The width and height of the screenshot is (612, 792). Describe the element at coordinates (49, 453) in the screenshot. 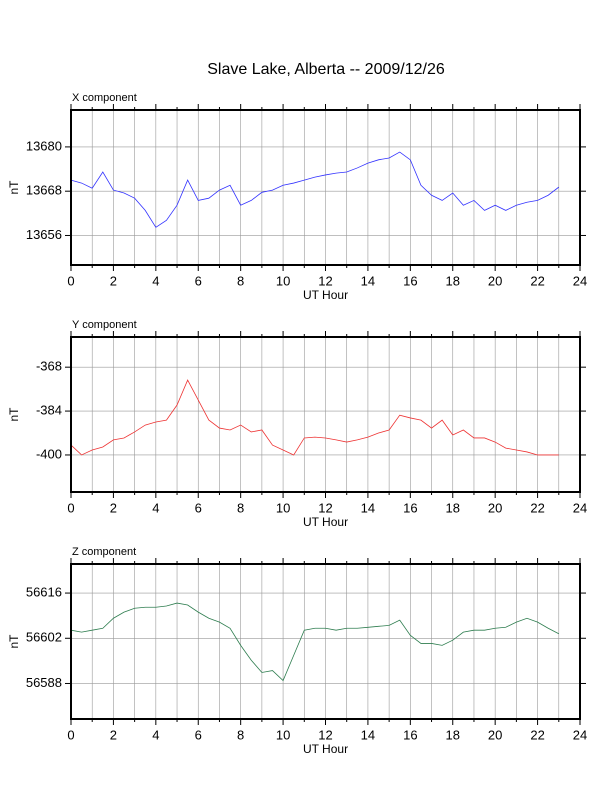

I see `y-tick-label: -400` at that location.